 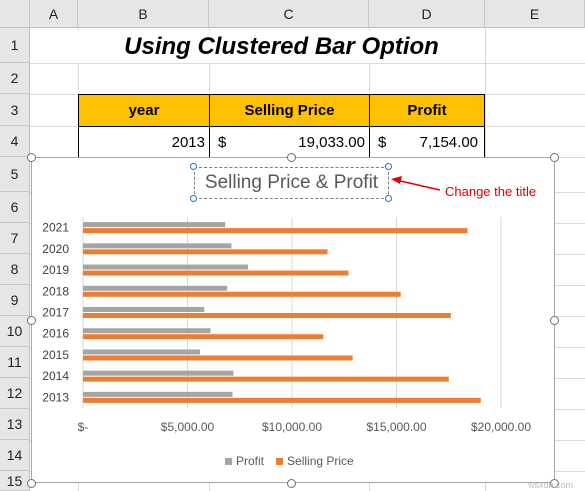 I want to click on x-tick-label: $15,000.00, so click(x=396, y=427).